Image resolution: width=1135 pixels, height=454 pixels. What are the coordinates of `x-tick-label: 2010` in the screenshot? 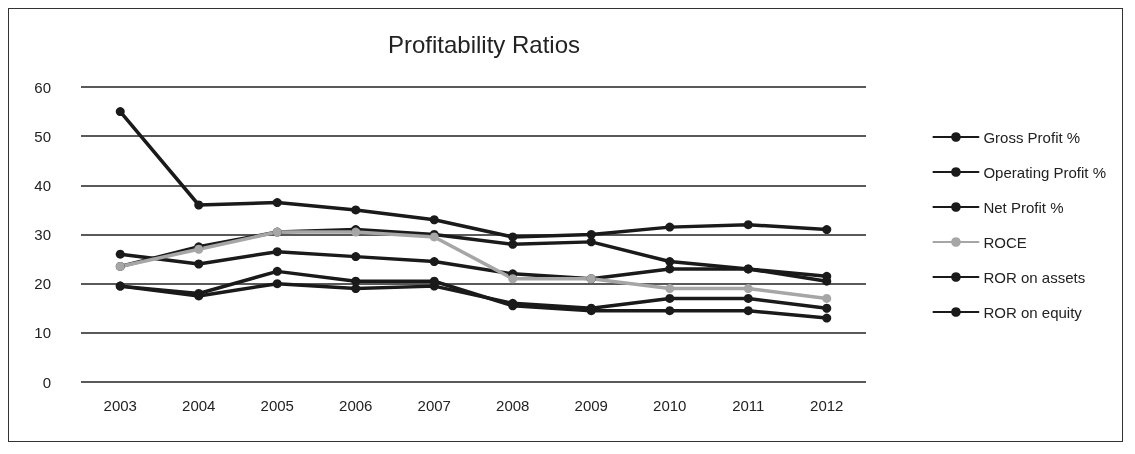 It's located at (670, 405).